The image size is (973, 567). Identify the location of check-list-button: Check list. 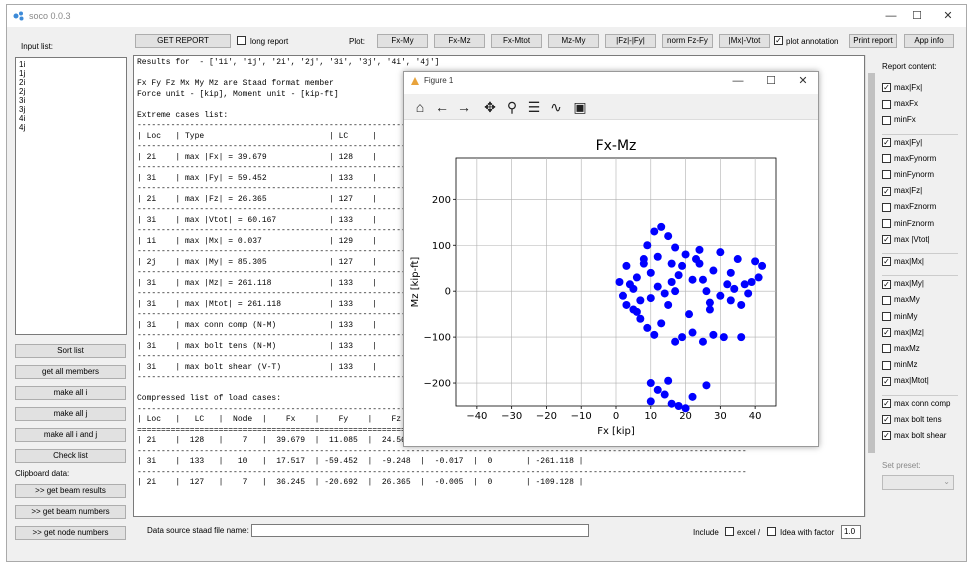
(70, 456).